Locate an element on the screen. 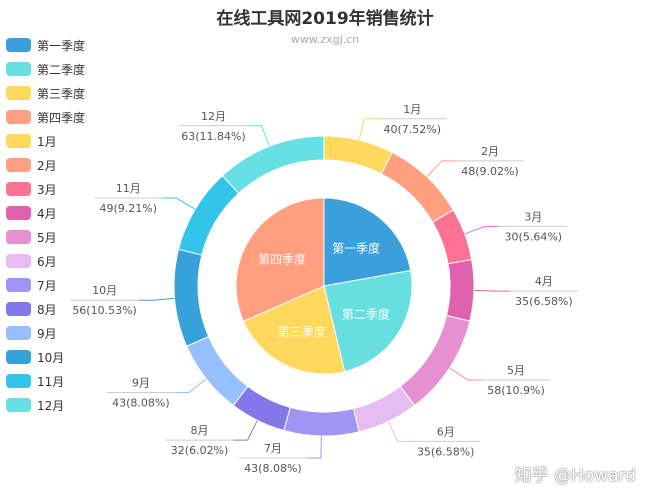 This screenshot has height=500, width=650. month-label: 6月 is located at coordinates (446, 431).